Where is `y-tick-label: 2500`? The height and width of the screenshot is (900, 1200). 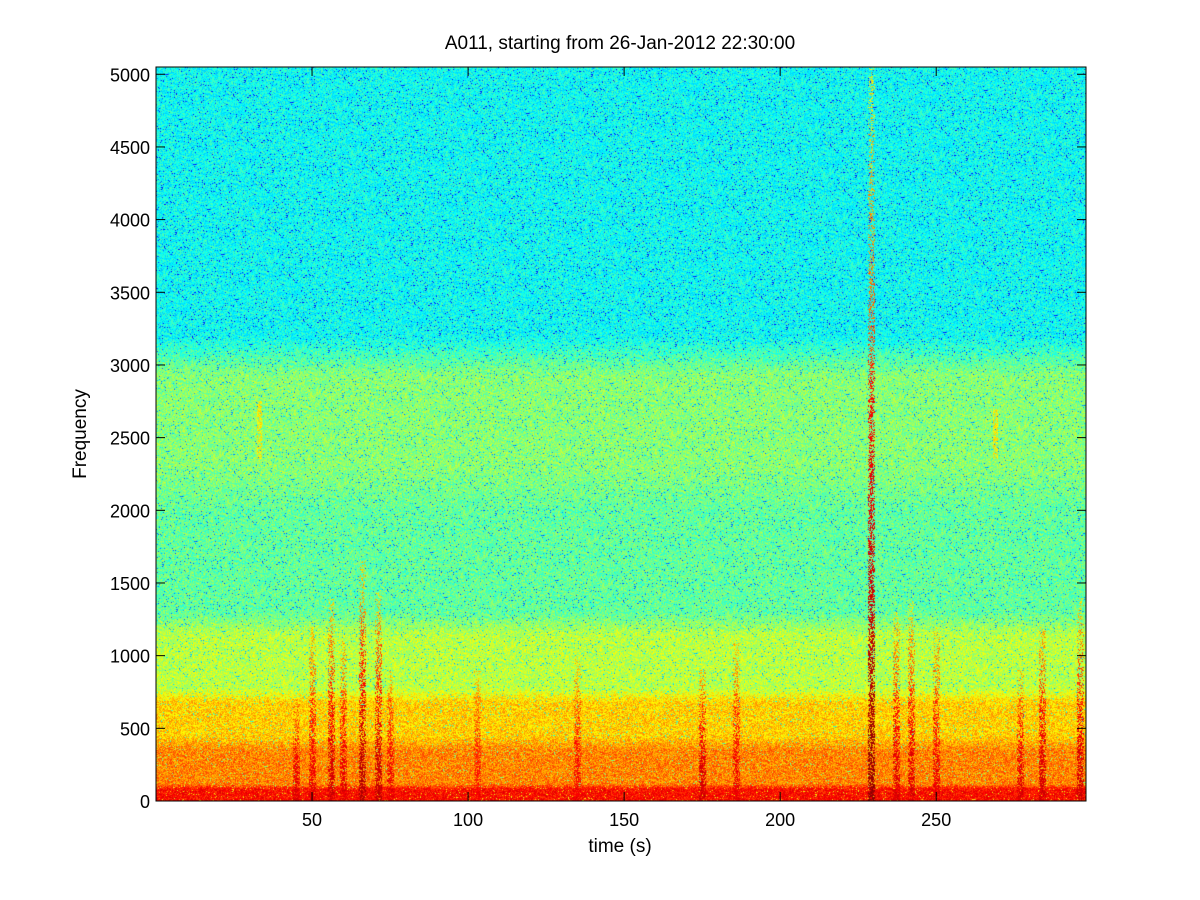 y-tick-label: 2500 is located at coordinates (130, 439).